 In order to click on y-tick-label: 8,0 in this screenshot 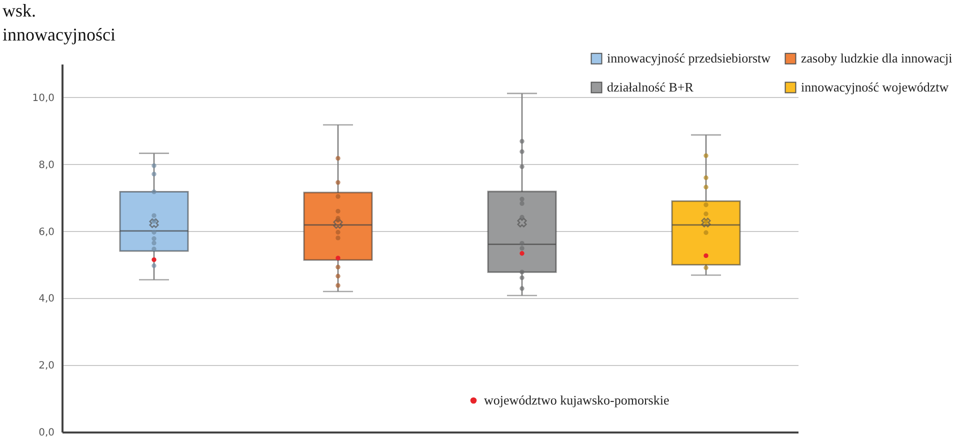, I will do `click(46, 165)`.